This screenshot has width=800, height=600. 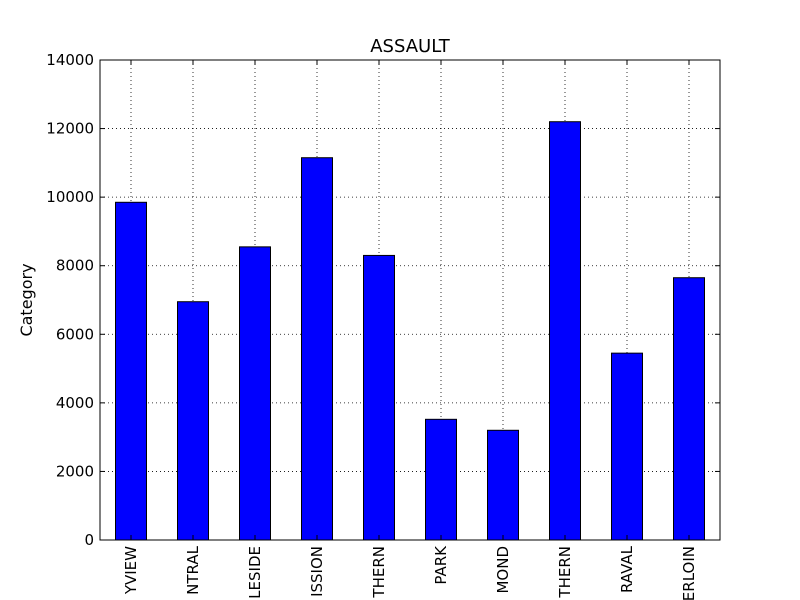 What do you see at coordinates (75, 471) in the screenshot?
I see `y-tick-label: 2000` at bounding box center [75, 471].